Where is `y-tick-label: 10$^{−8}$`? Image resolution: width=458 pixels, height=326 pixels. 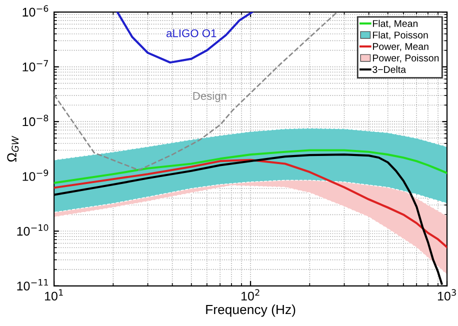 y-tick-label: 10$^{−8}$ is located at coordinates (35, 120).